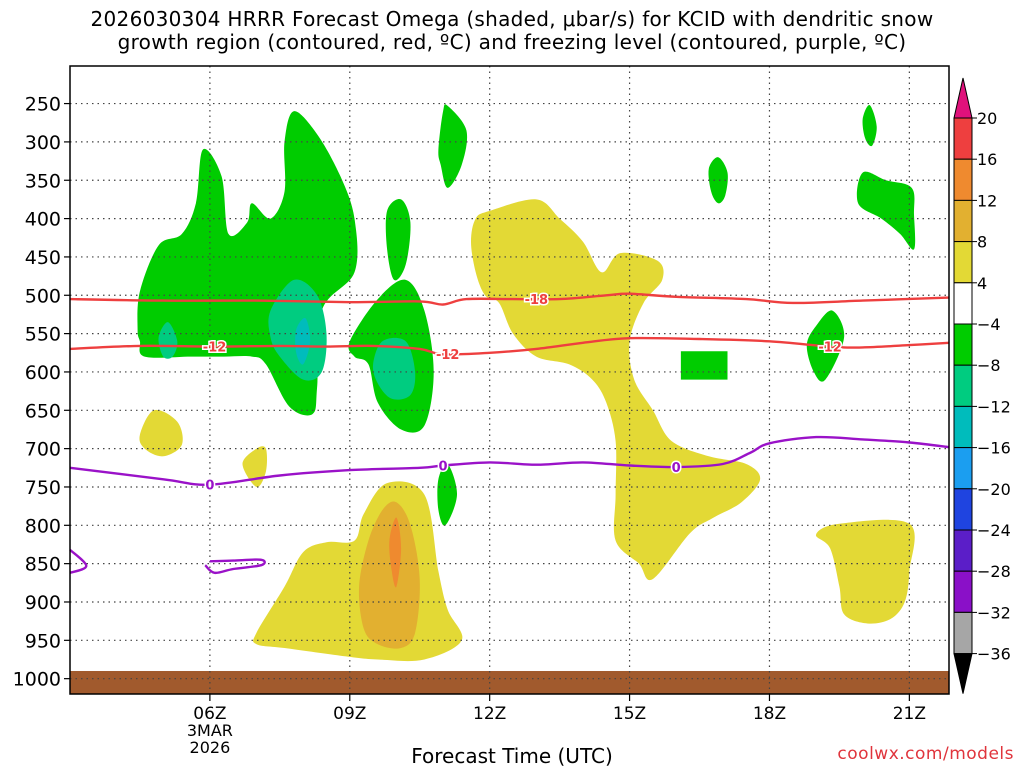  What do you see at coordinates (161, 433) in the screenshot?
I see `omega-region-yellow-left-small` at bounding box center [161, 433].